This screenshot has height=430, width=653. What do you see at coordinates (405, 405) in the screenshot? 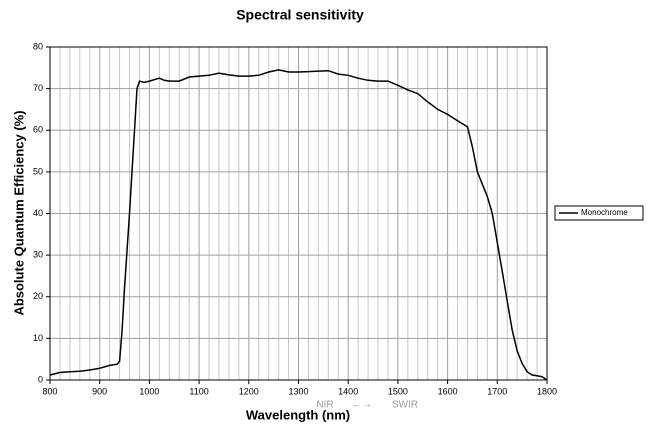
I see `annotation: SWIR` at bounding box center [405, 405].